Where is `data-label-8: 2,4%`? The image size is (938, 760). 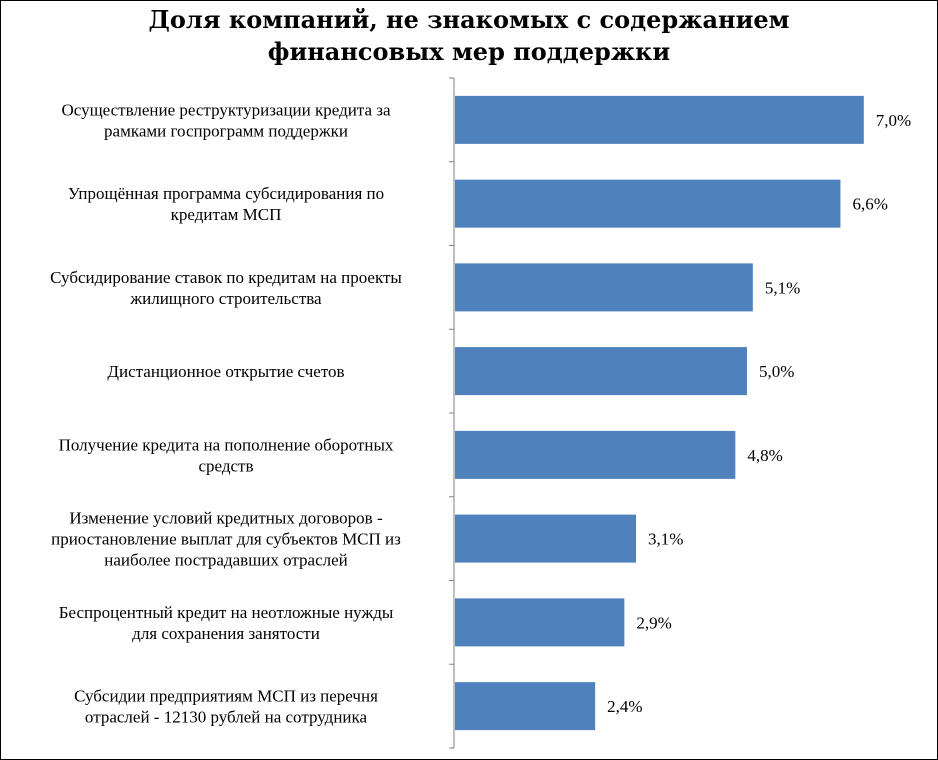
data-label-8: 2,4% is located at coordinates (624, 706).